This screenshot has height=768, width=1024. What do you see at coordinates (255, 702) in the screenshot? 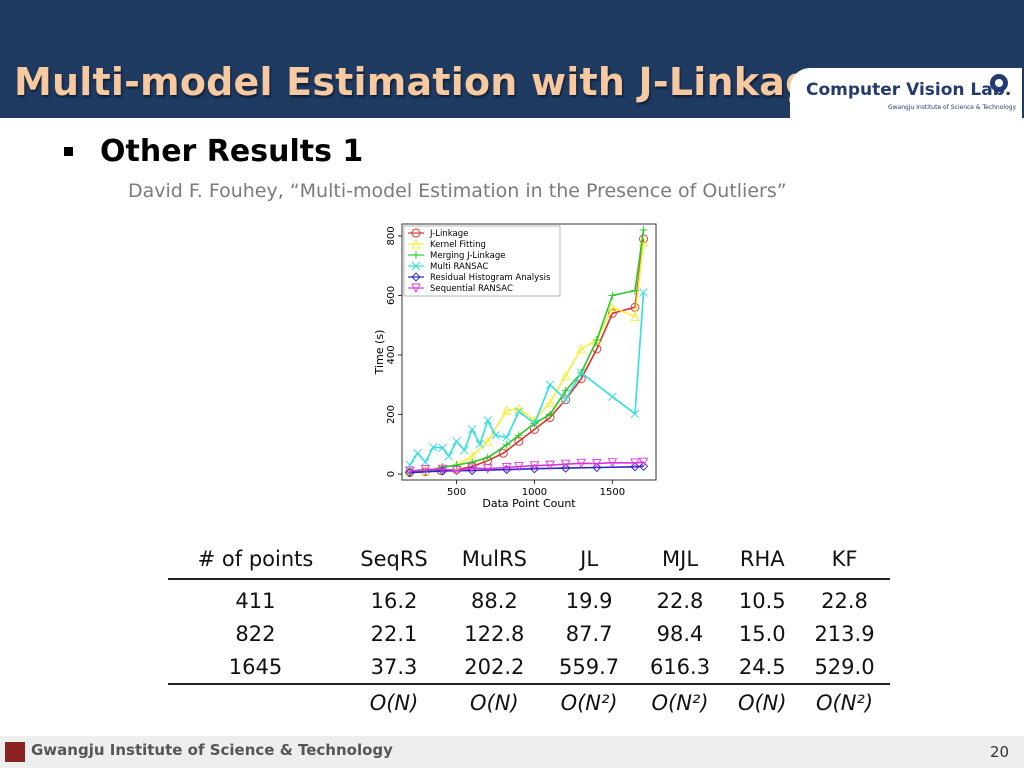
I see `complexity-cell` at bounding box center [255, 702].